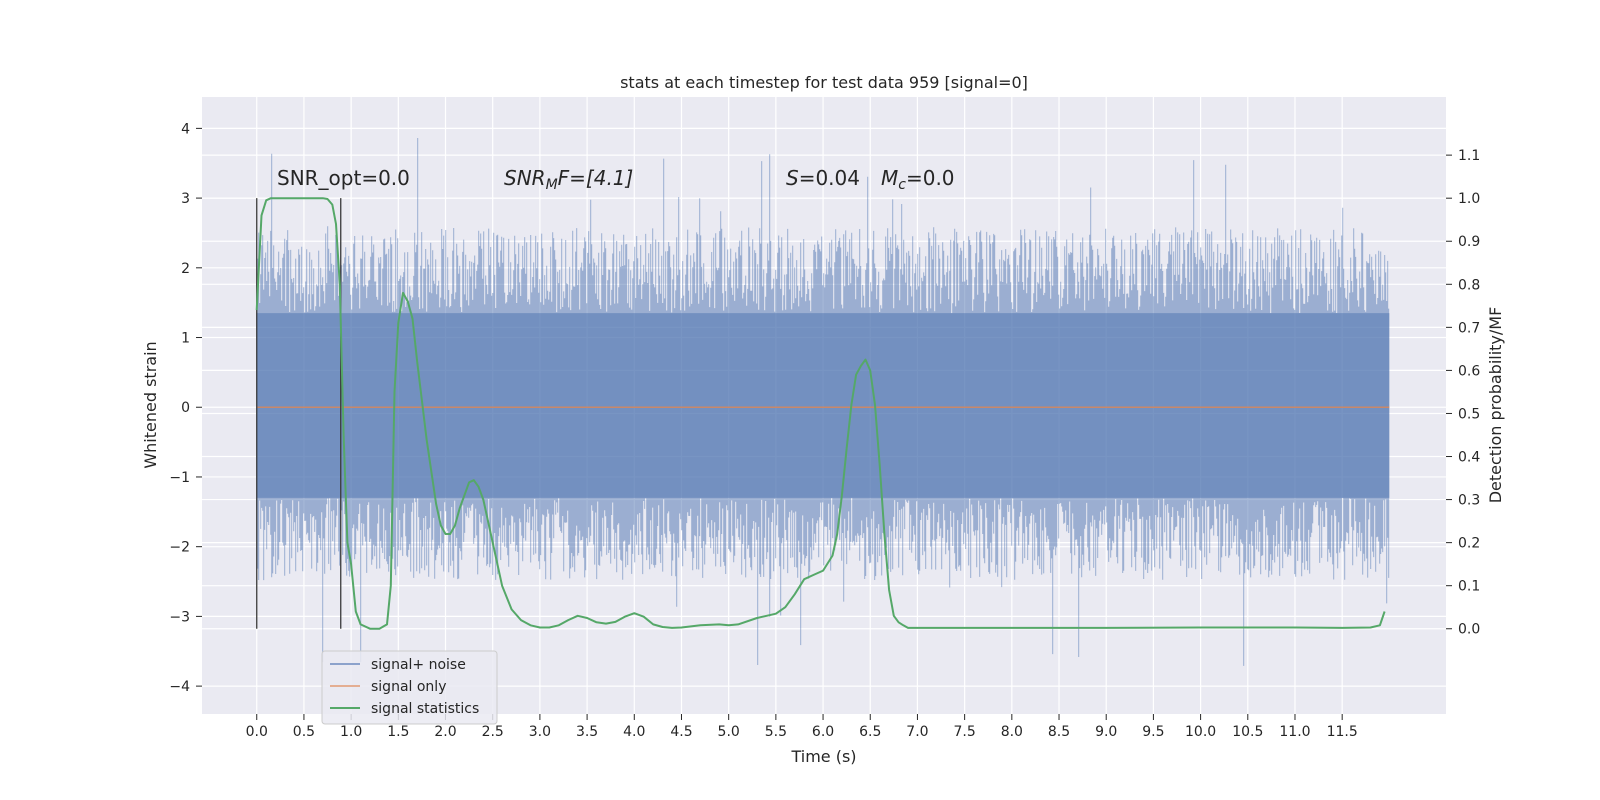  I want to click on x-tick-label: 4.5, so click(681, 732).